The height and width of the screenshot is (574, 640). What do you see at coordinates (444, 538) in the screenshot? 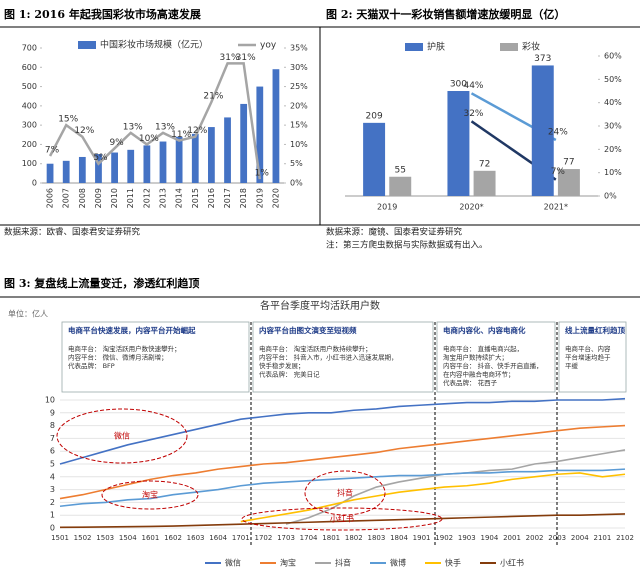
I see `x-tick-label: 1902` at bounding box center [444, 538].